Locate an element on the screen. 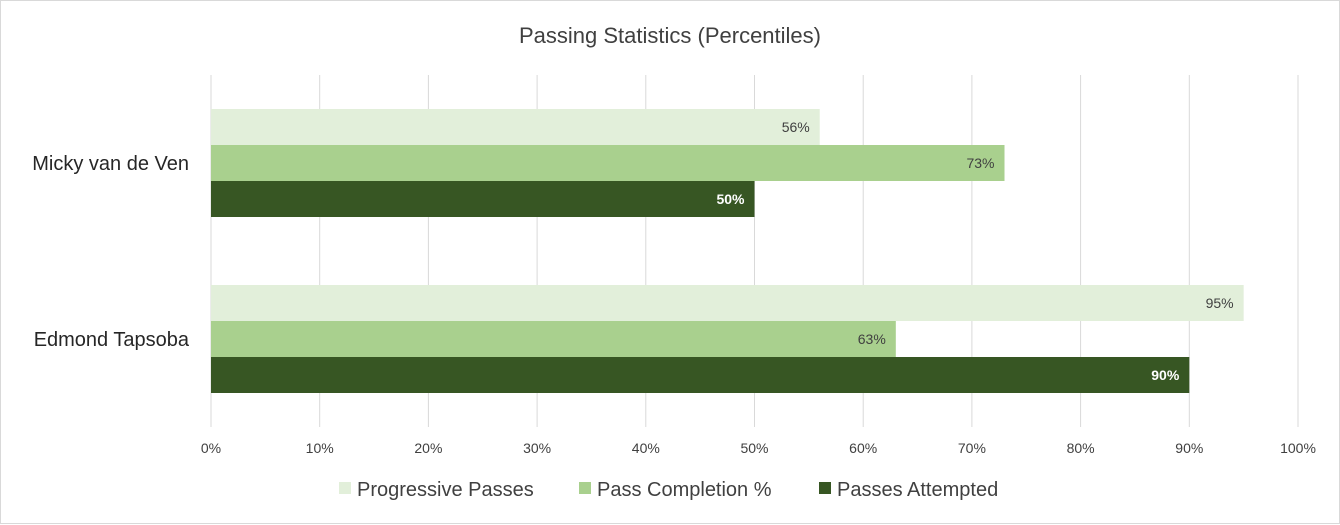 This screenshot has height=525, width=1340. data-label: 73% is located at coordinates (980, 163).